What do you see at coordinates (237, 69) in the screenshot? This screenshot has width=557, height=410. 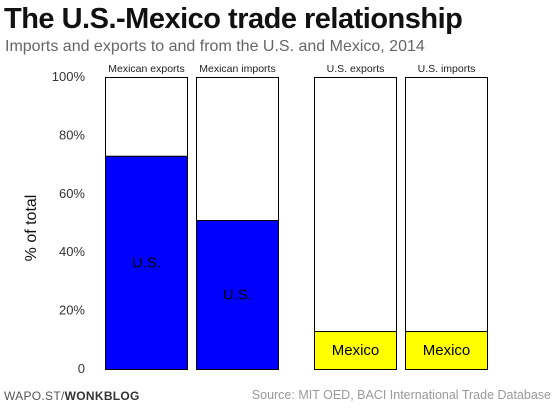 I see `category-label-mexican-imports: Mexican imports` at bounding box center [237, 69].